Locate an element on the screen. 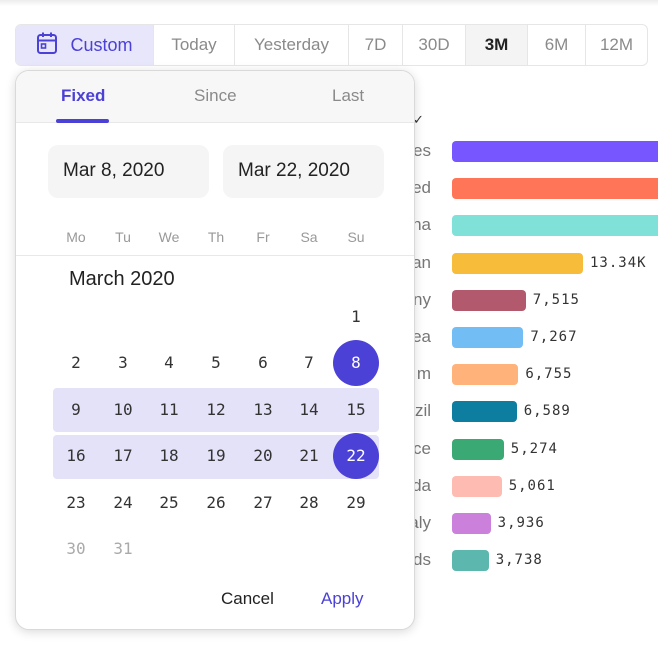 Image resolution: width=658 pixels, height=648 pixels. weekday-label: Mo is located at coordinates (76, 237).